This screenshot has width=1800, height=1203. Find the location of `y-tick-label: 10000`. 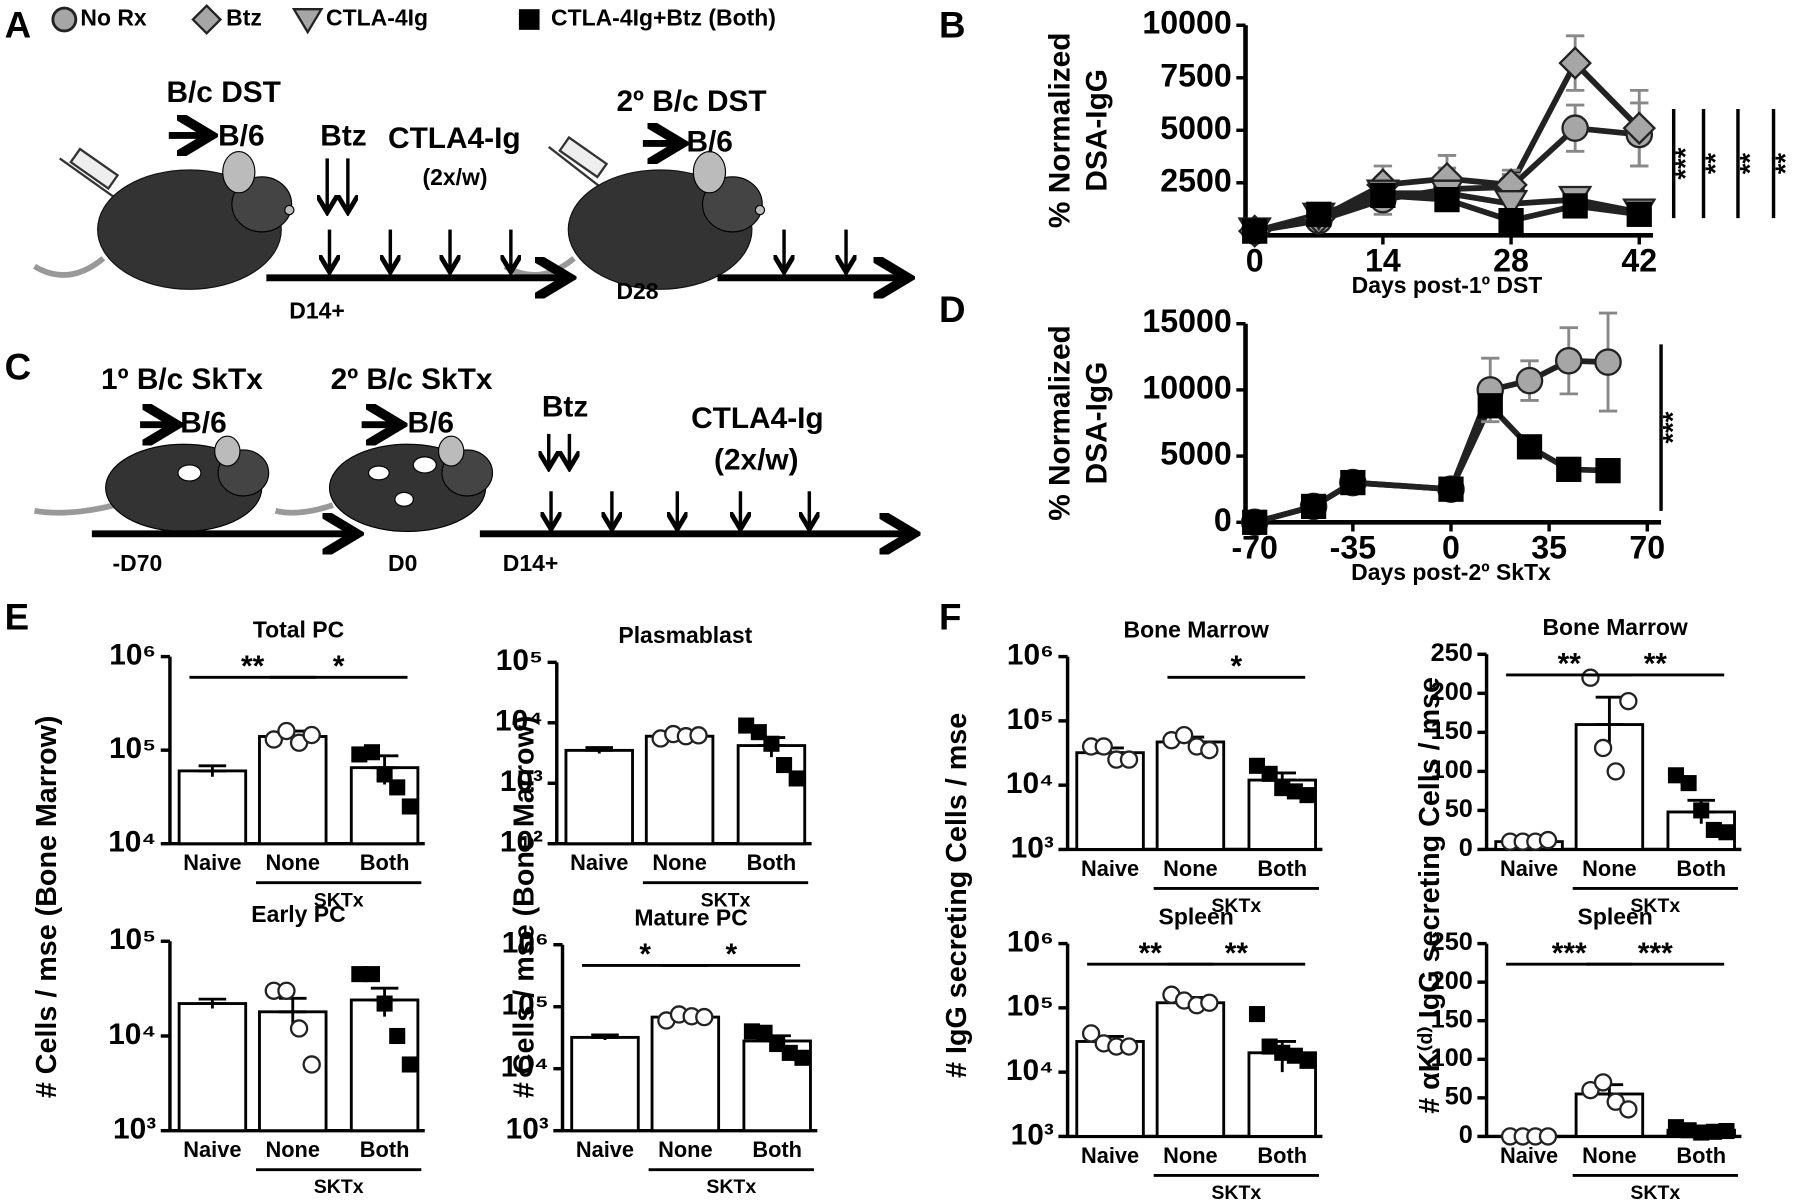

y-tick-label: 10000 is located at coordinates (1186, 387).